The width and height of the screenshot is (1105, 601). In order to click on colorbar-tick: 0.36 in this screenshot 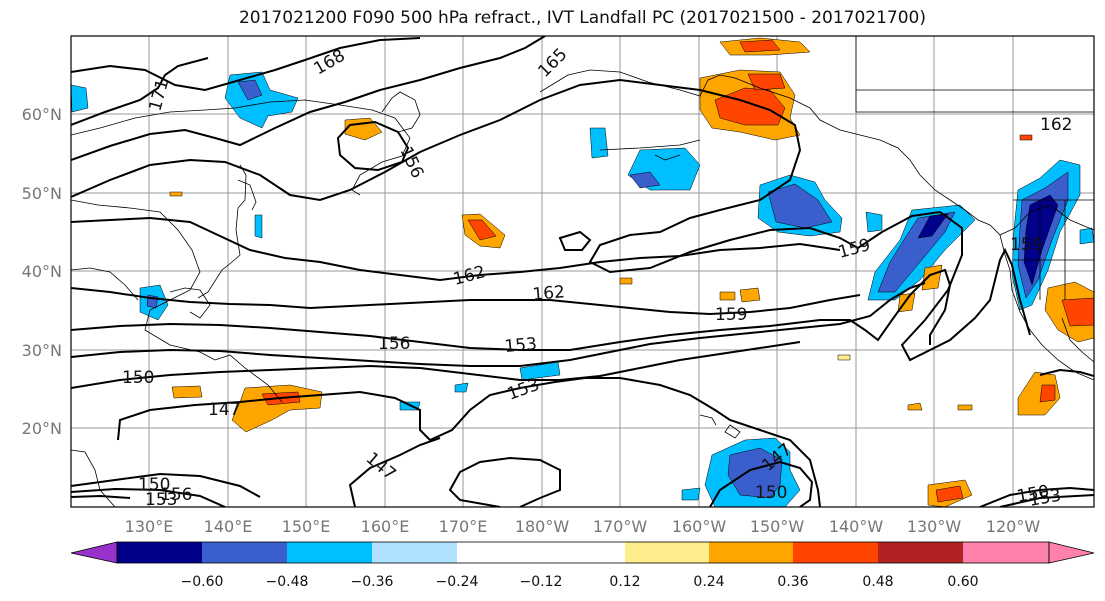, I will do `click(792, 582)`.